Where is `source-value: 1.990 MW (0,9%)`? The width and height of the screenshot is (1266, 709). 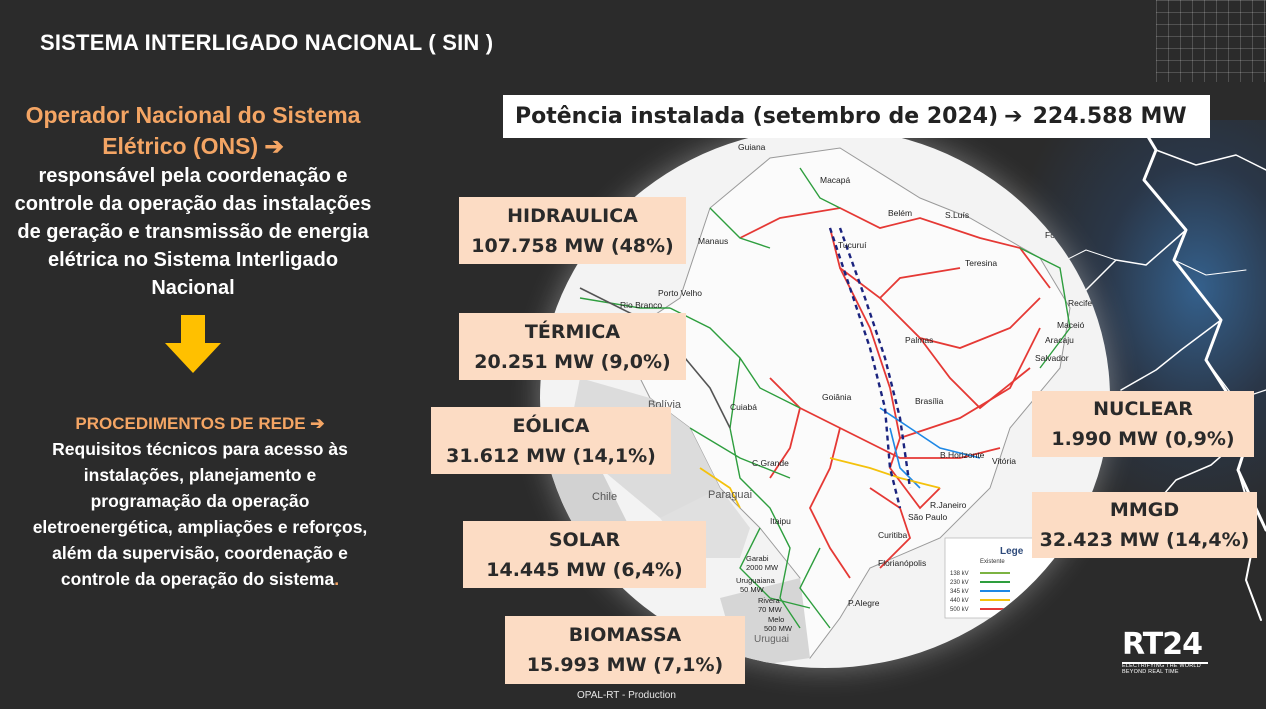 source-value: 1.990 MW (0,9%) is located at coordinates (1143, 439).